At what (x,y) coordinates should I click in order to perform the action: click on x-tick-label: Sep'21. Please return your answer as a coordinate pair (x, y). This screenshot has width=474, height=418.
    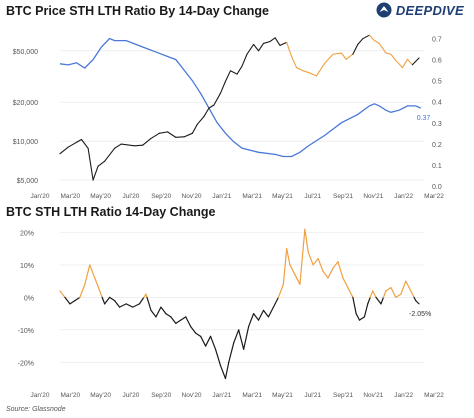
    Looking at the image, I should click on (343, 196).